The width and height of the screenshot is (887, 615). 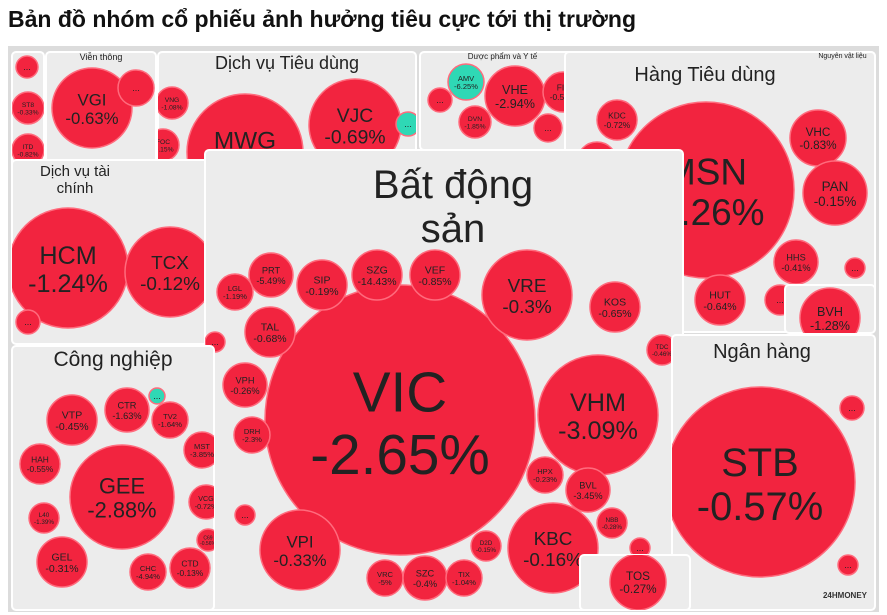 What do you see at coordinates (830, 312) in the screenshot?
I see `stock-ticker: BVH` at bounding box center [830, 312].